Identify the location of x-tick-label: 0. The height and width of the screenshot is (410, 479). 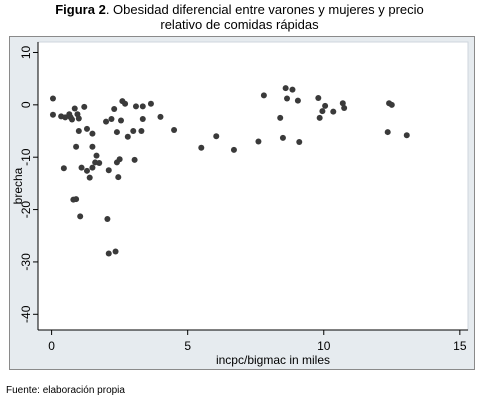
(51, 346).